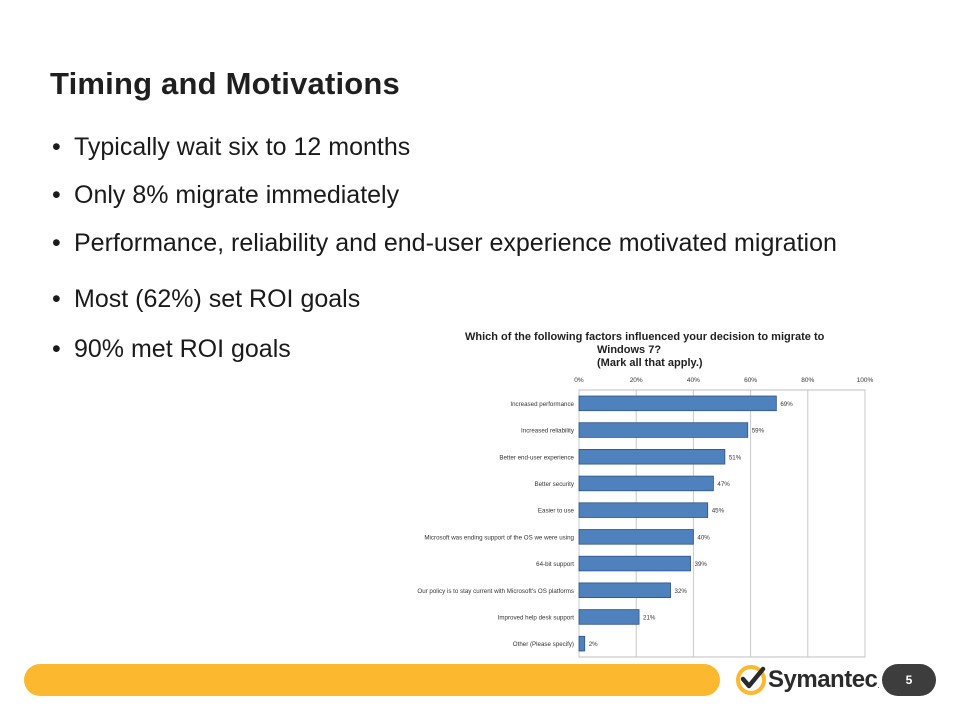  I want to click on value-label: 21%, so click(649, 617).